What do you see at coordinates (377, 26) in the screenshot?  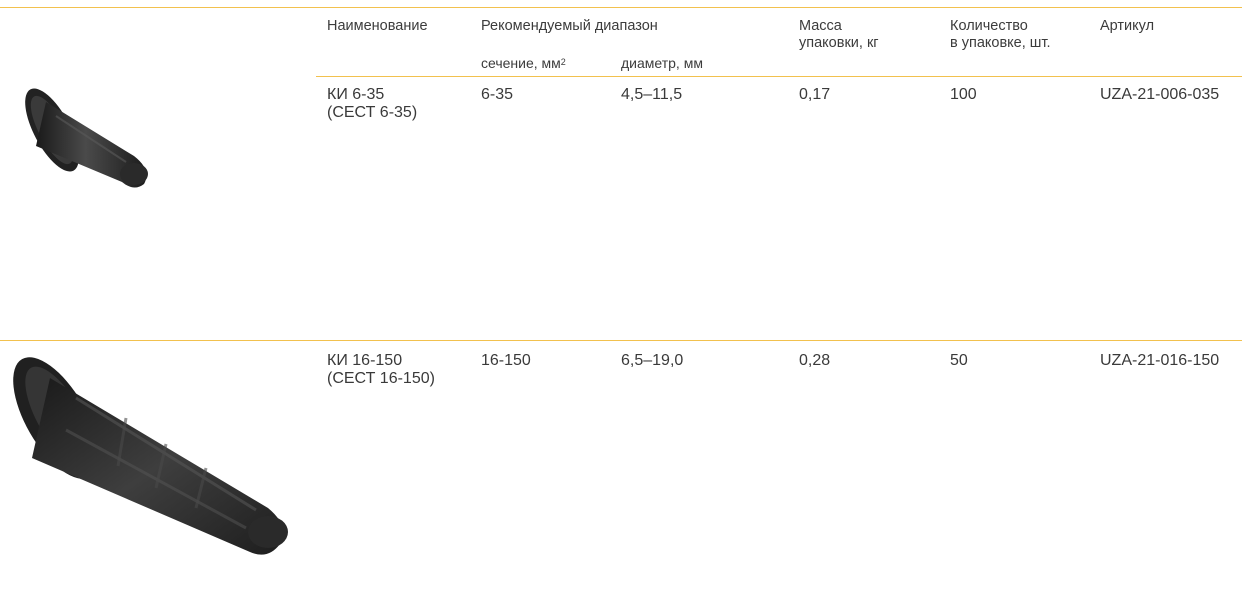 I see `header-name: Наименование` at bounding box center [377, 26].